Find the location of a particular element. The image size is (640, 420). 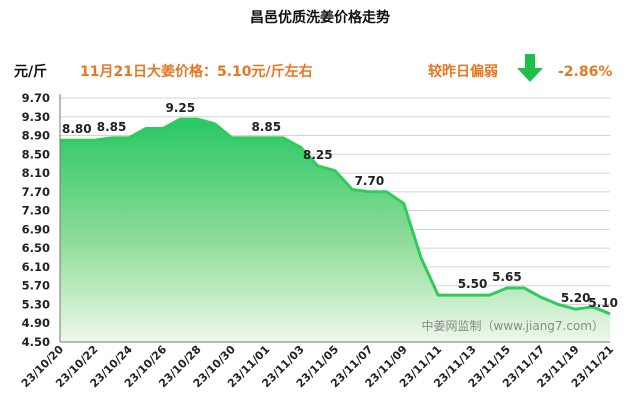

data-label: 5.65 is located at coordinates (507, 277).